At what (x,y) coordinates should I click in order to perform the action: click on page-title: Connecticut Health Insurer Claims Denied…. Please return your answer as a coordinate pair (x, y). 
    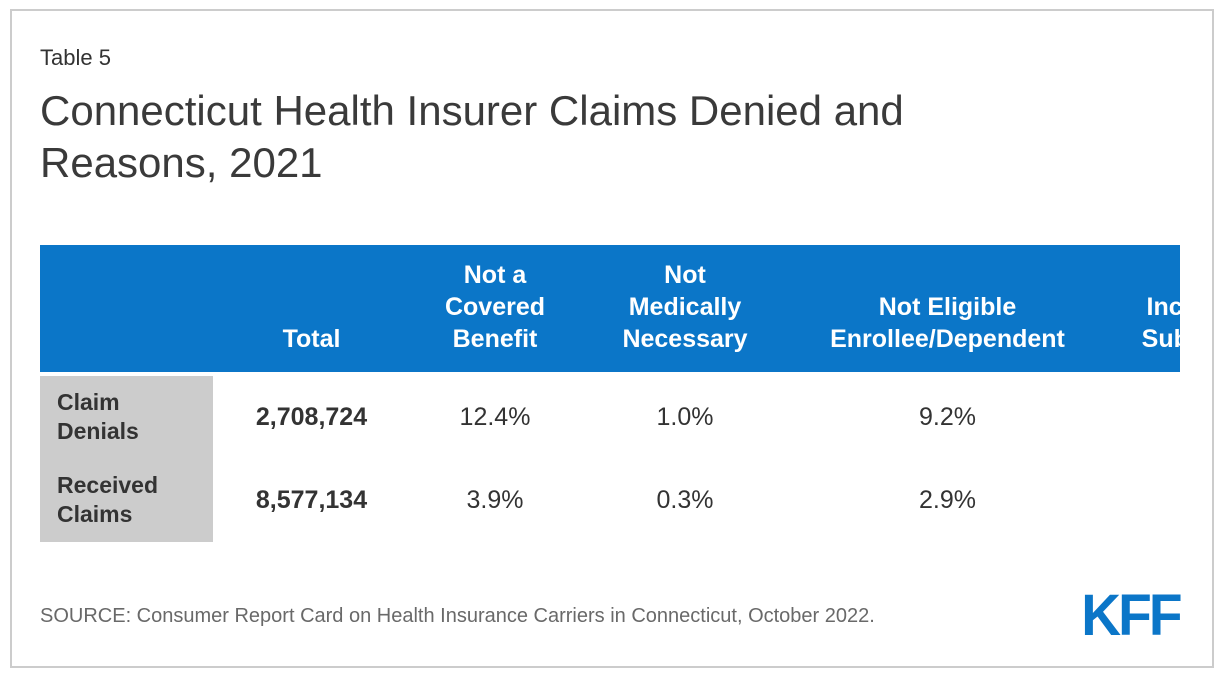
    Looking at the image, I should click on (472, 136).